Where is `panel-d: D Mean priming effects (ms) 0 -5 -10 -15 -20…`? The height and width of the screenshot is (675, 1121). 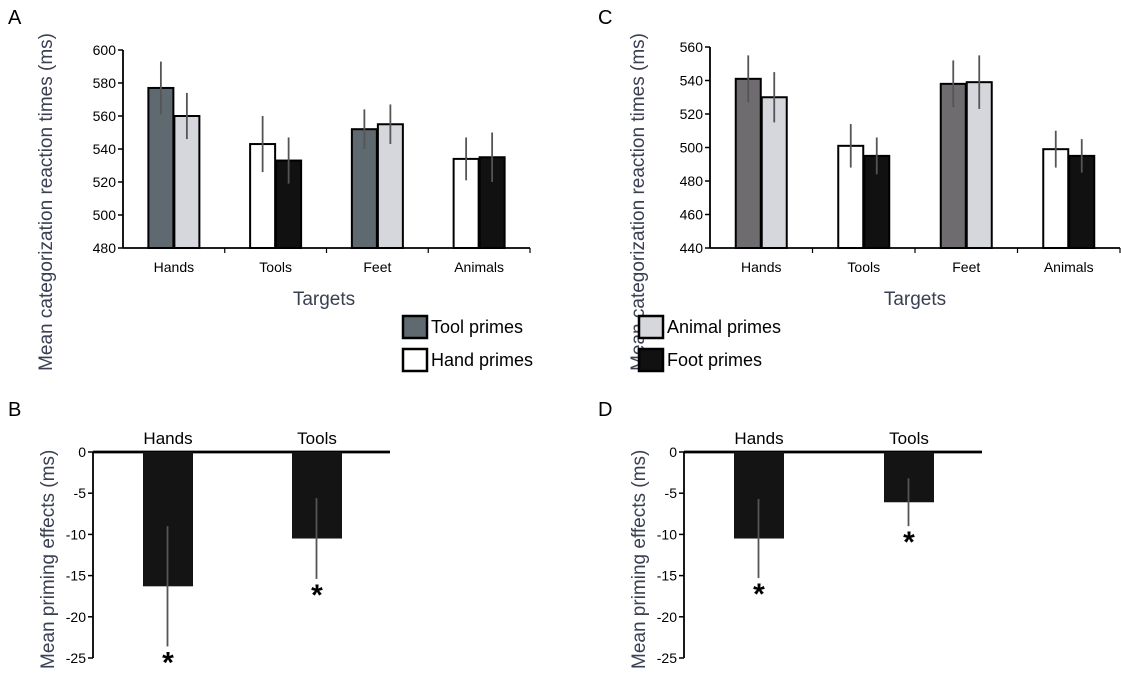
panel-d: D Mean priming effects (ms) 0 -5 -10 -15 -20… is located at coordinates (790, 534).